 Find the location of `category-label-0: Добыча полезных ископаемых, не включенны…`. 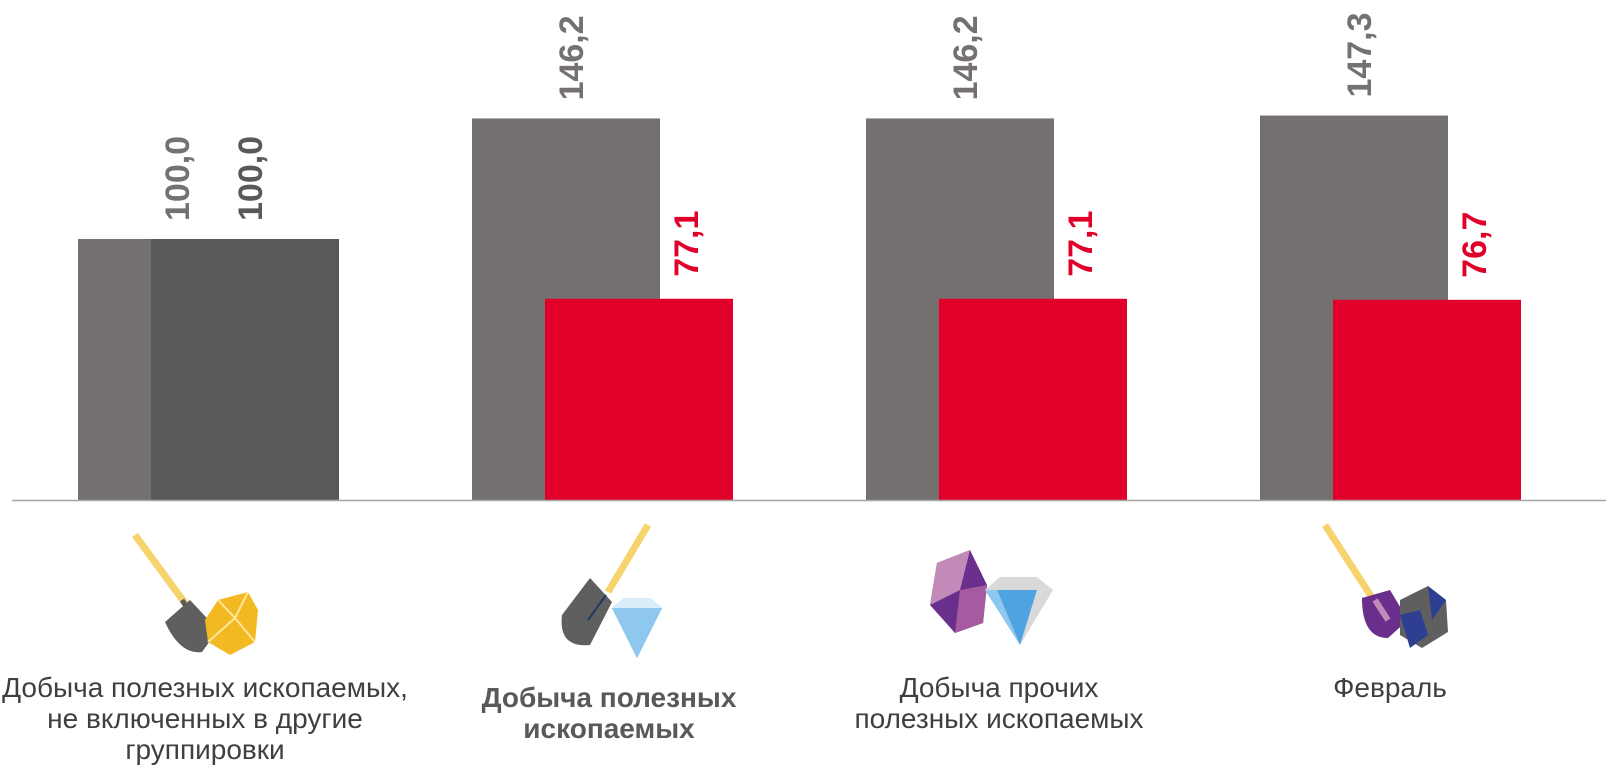

category-label-0: Добыча полезных ископаемых, не включенны… is located at coordinates (205, 718).